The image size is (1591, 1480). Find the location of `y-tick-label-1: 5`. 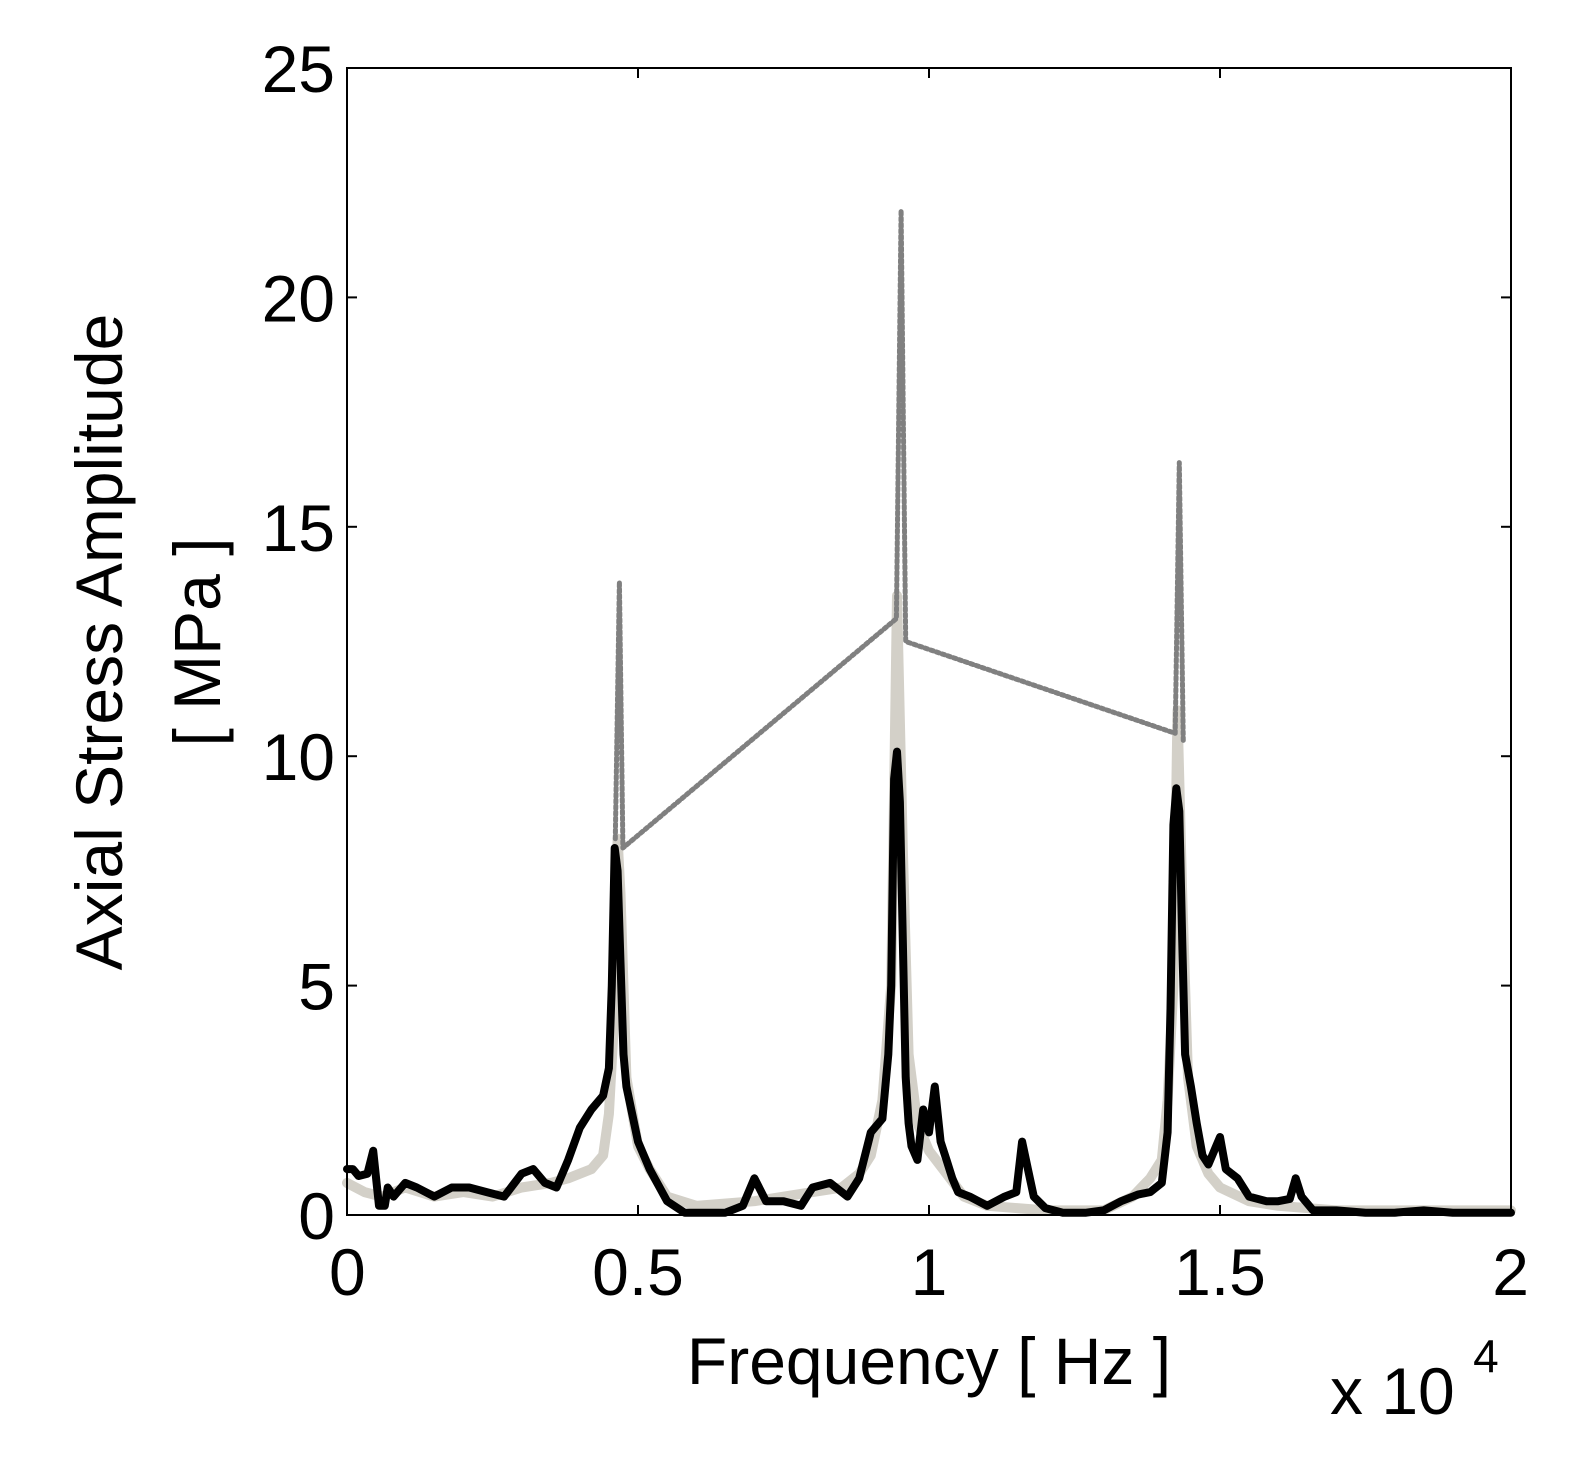

y-tick-label-1: 5 is located at coordinates (316, 987).